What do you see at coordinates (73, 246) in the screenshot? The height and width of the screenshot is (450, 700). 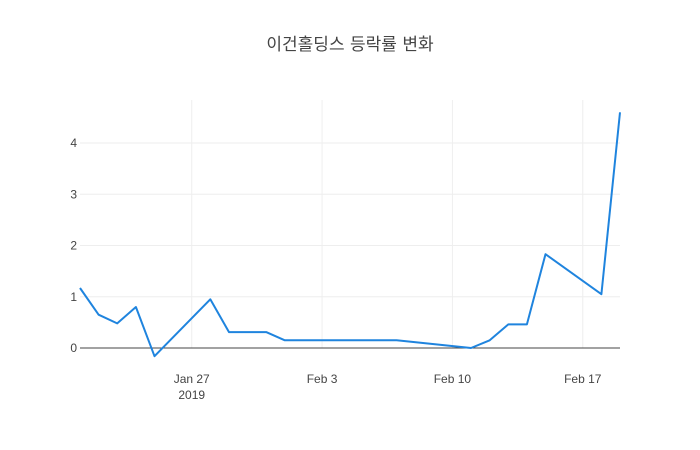 I see `y-tick-label: 2` at bounding box center [73, 246].